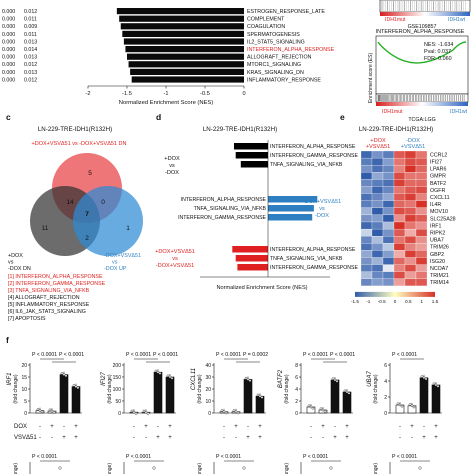  What do you see at coordinates (437, 52) in the screenshot?
I see `gsea-stat: Pval: 0.037` at bounding box center [437, 52].